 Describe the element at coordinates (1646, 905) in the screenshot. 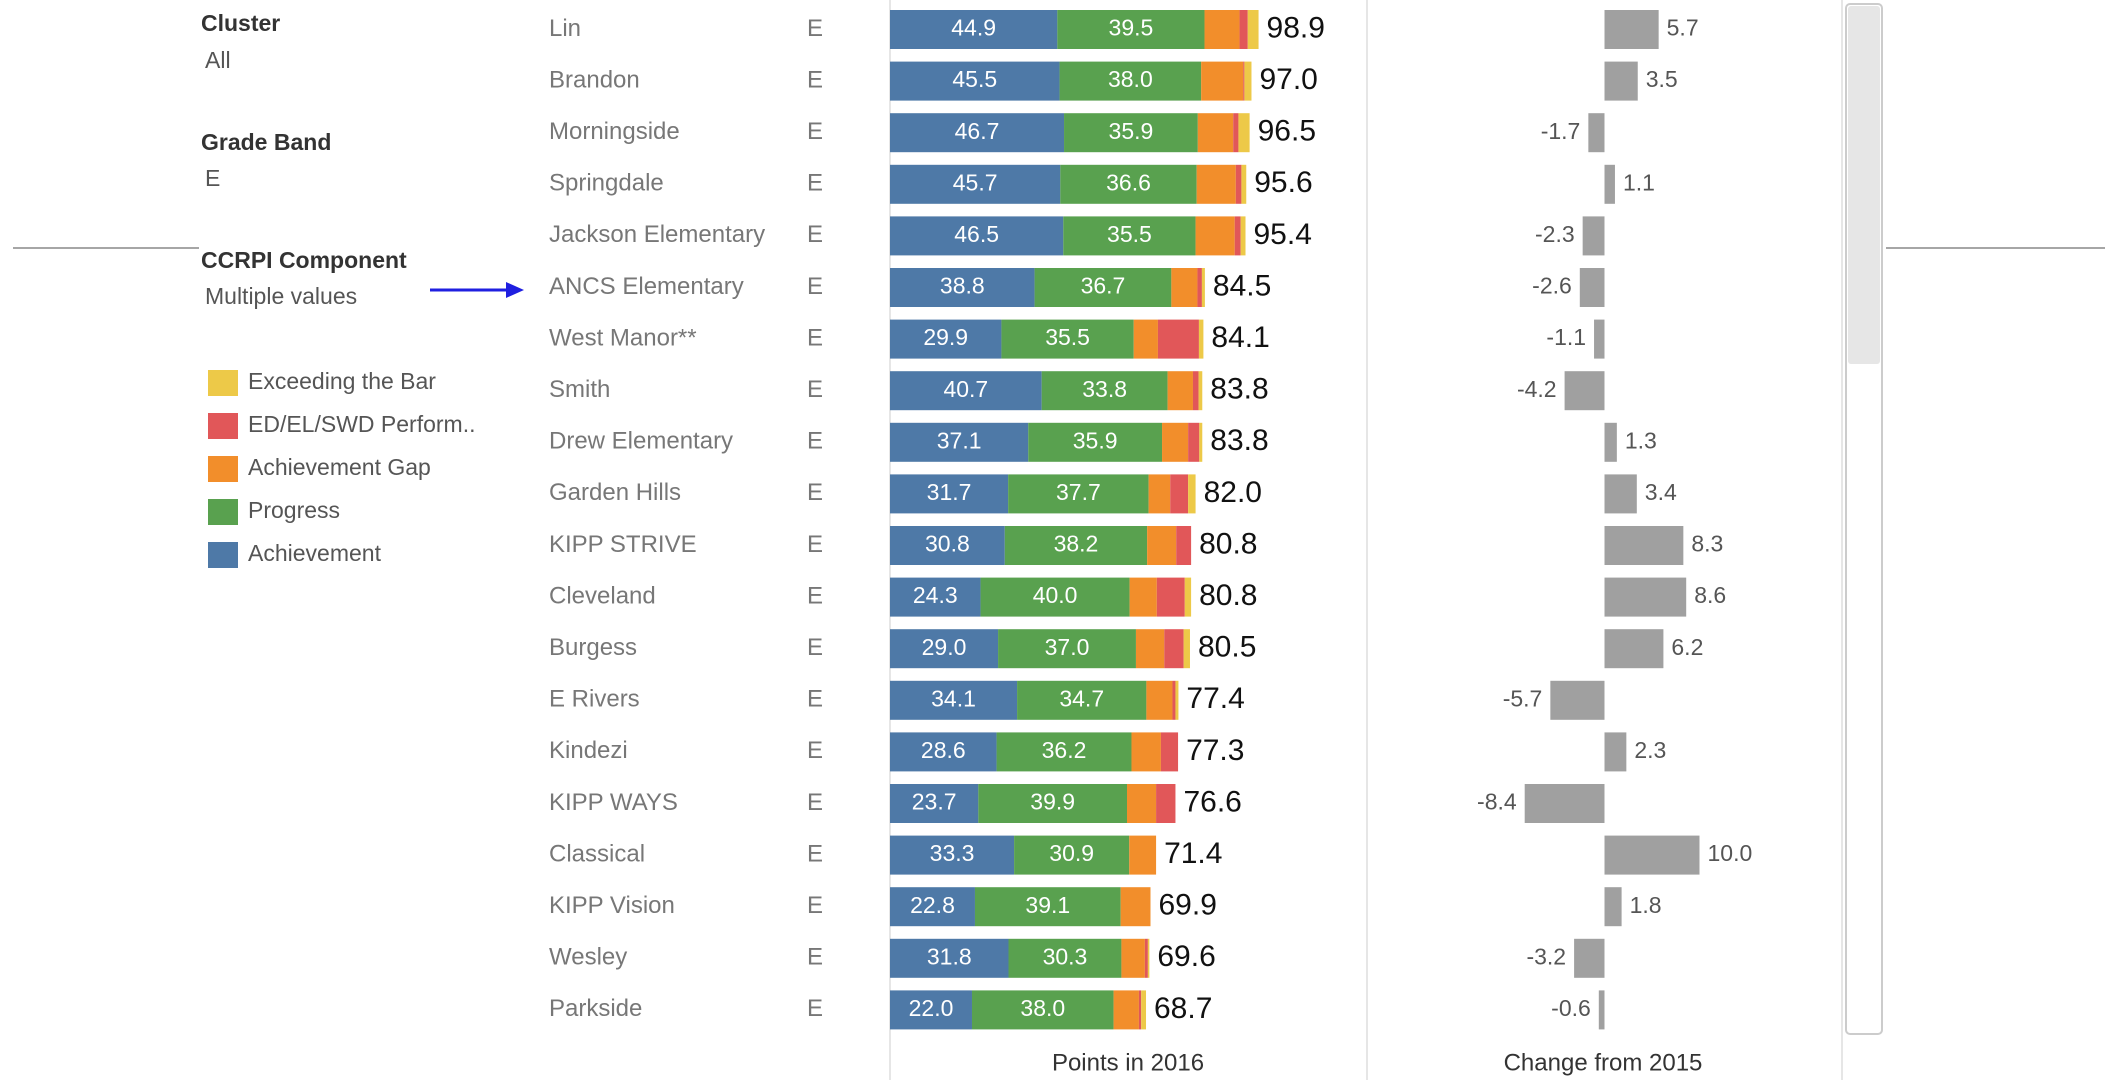

I see `change-label: 1.8` at that location.